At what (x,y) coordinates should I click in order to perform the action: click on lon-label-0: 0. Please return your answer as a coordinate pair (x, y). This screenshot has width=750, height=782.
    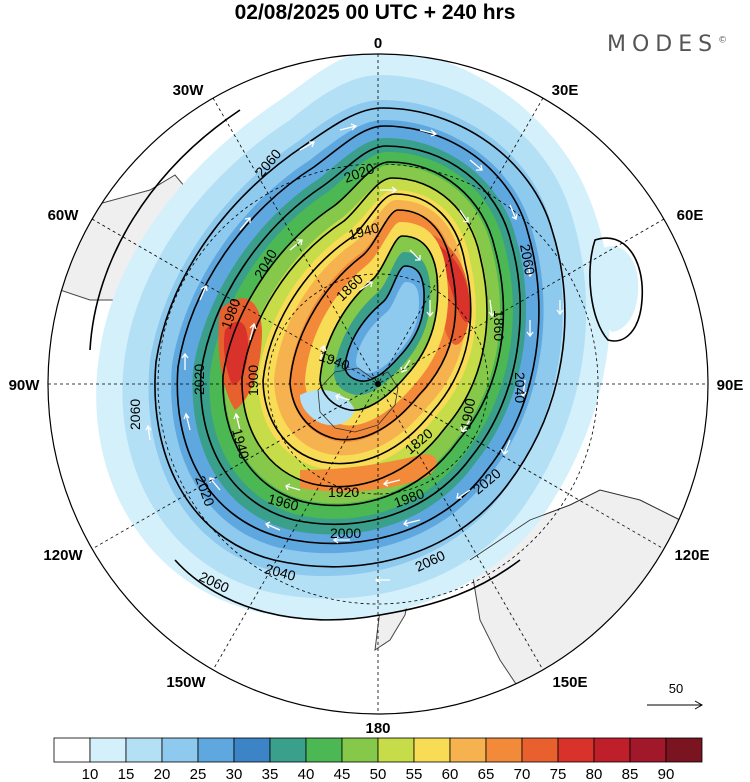
    Looking at the image, I should click on (378, 43).